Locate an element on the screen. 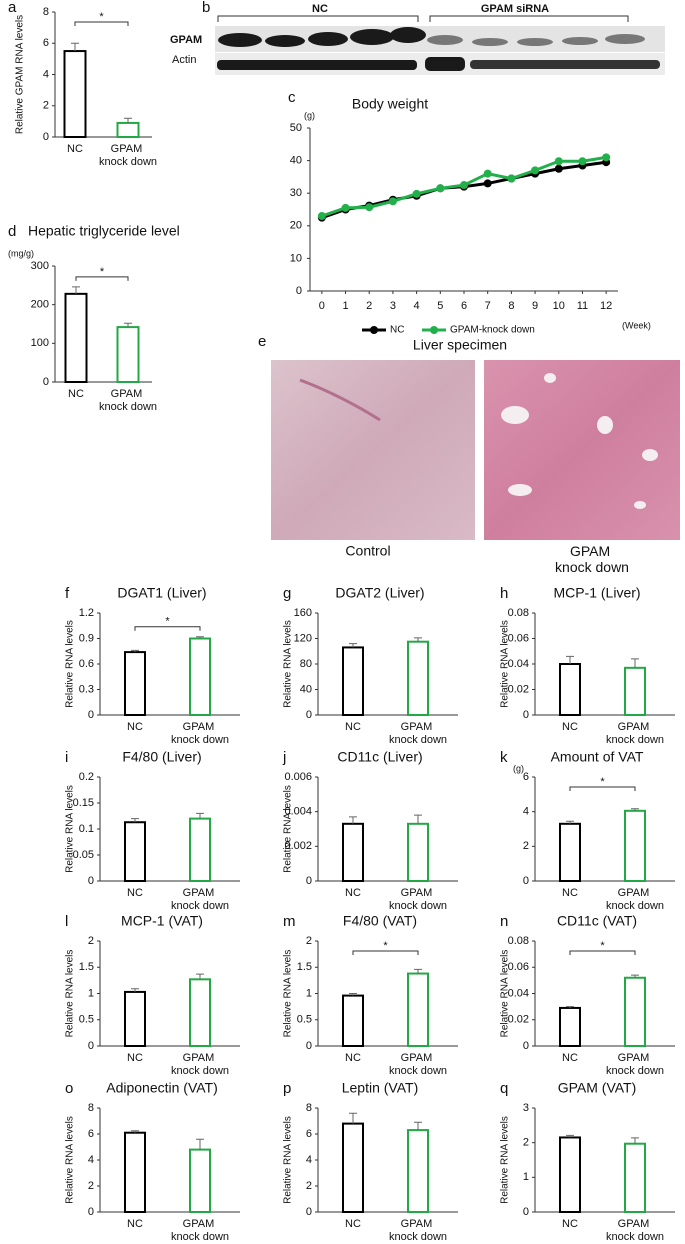 This screenshot has width=685, height=1244. chart-title: Amount of VAT is located at coordinates (597, 757).